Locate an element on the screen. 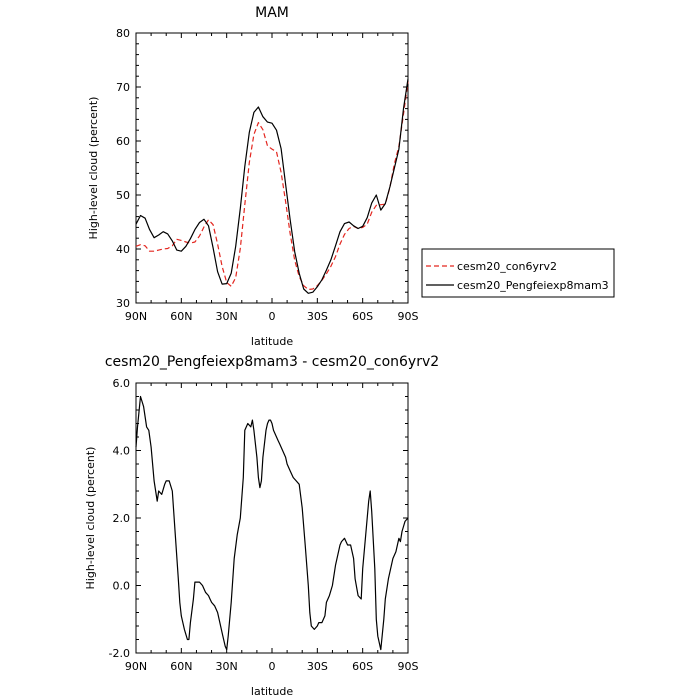 The height and width of the screenshot is (700, 700). top-chart-series is located at coordinates (272, 186).